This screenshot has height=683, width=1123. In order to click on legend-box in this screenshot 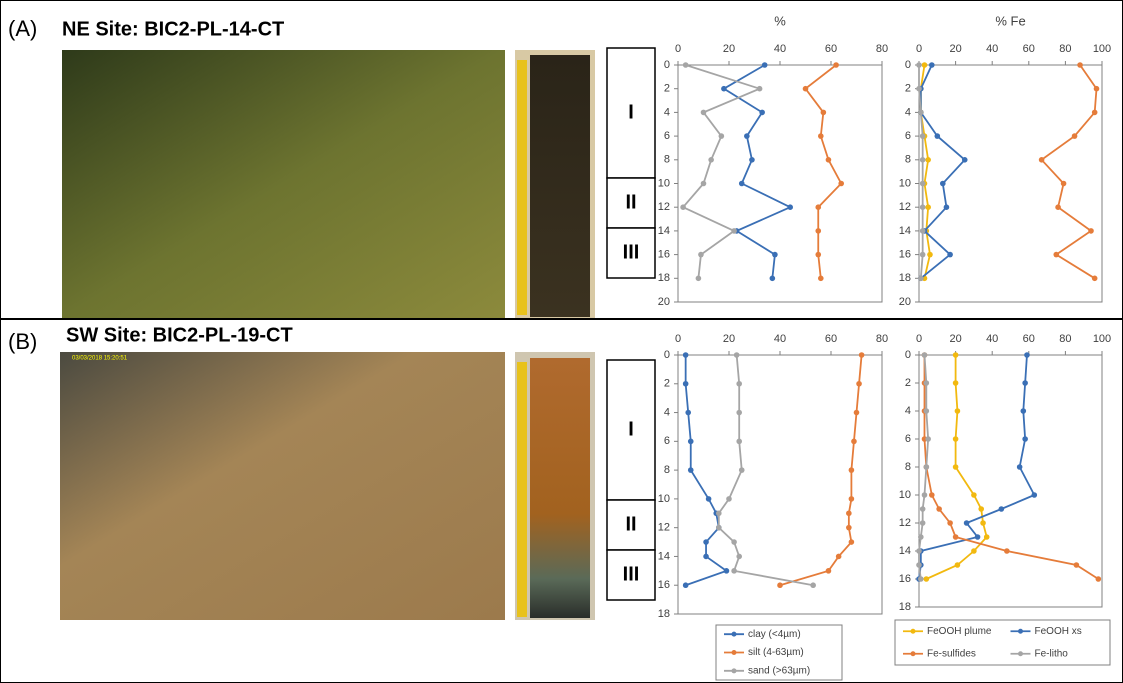, I will do `click(1002, 642)`.